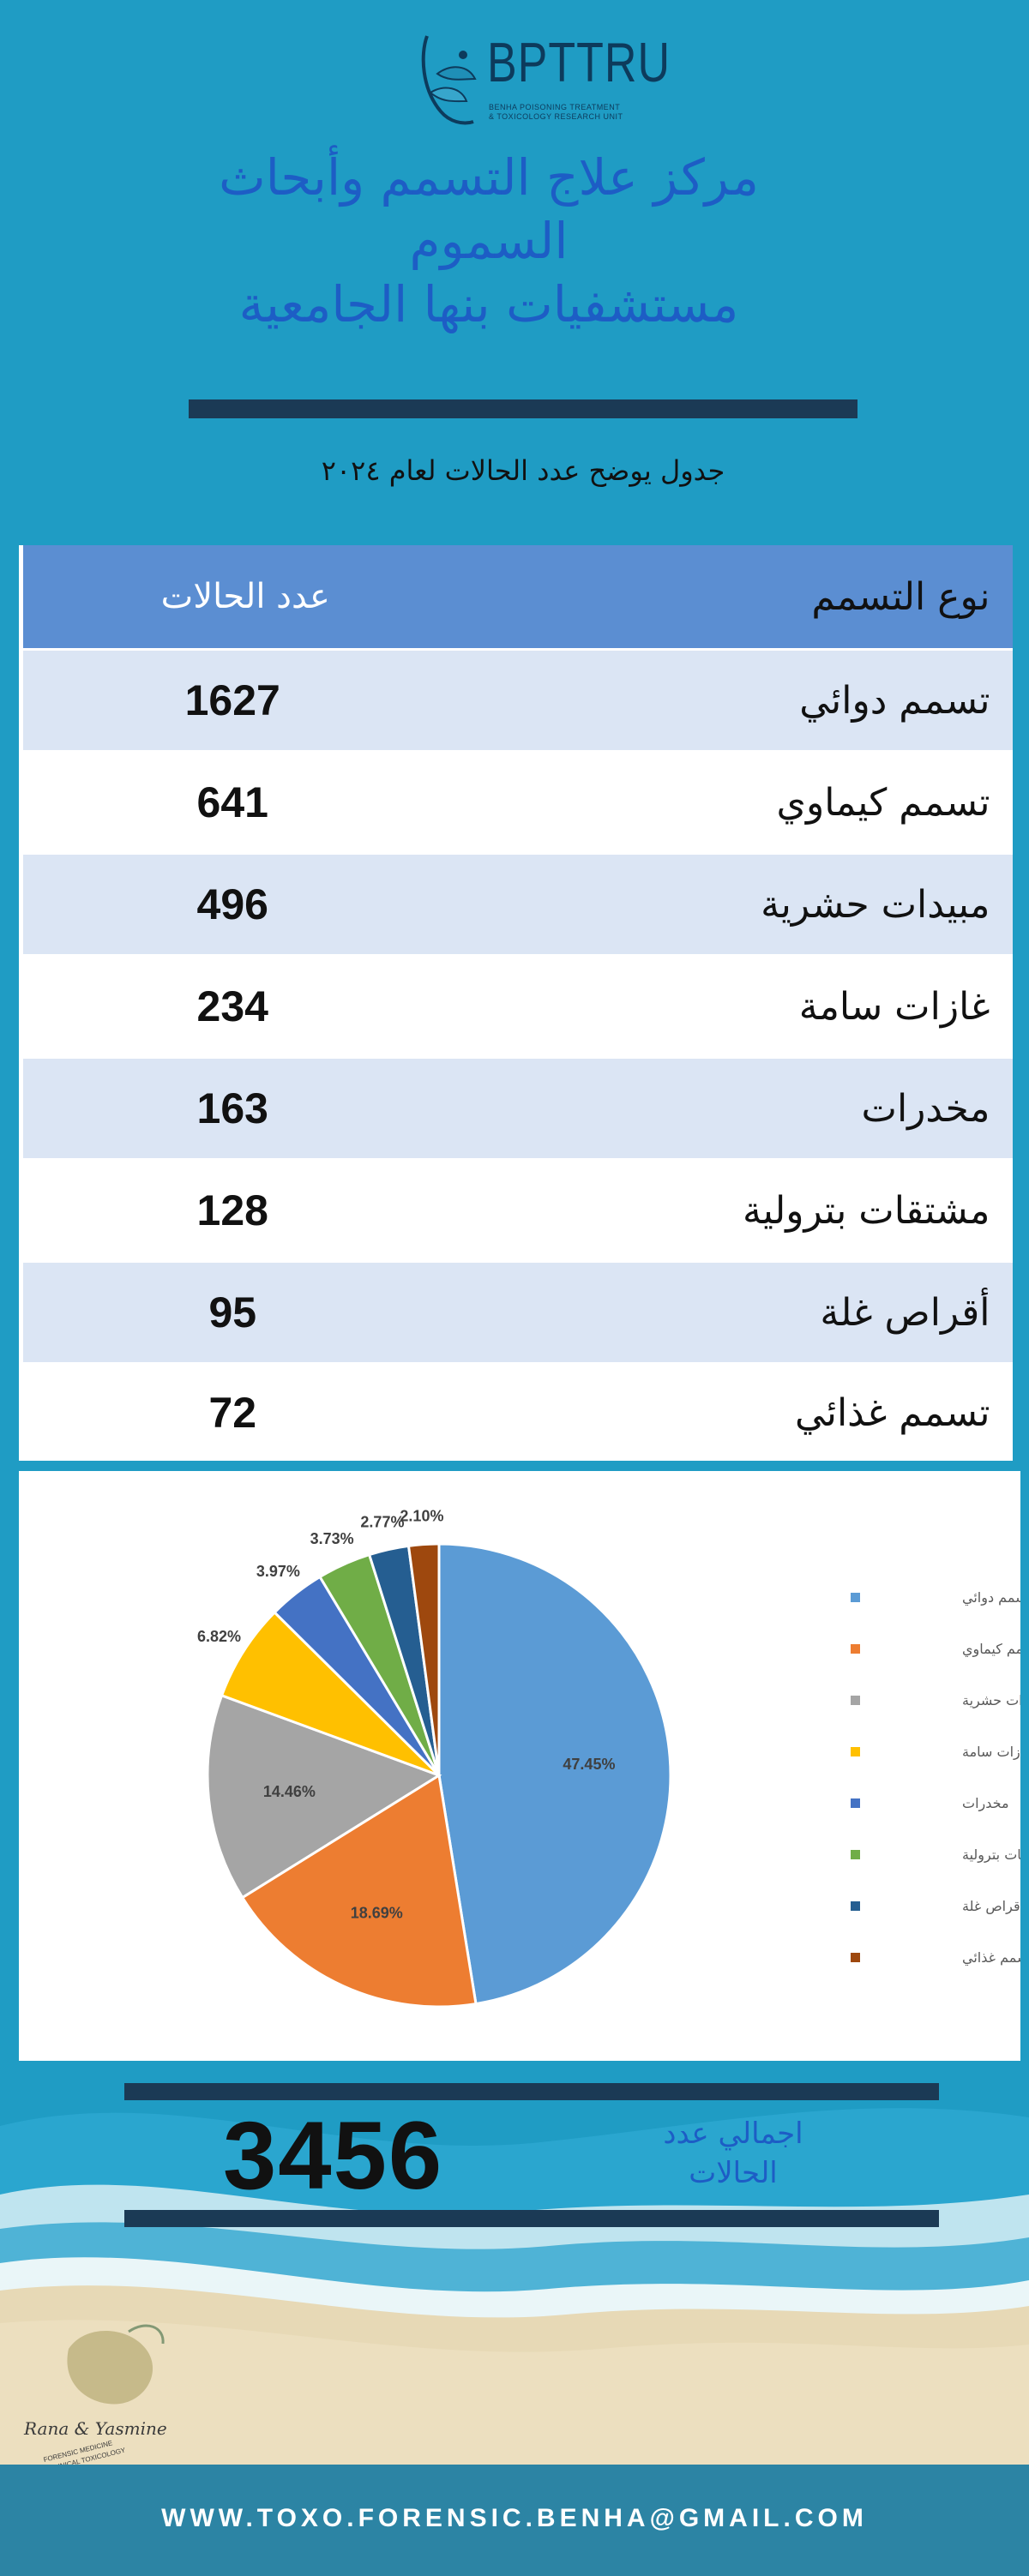 The image size is (1029, 2576). Describe the element at coordinates (295, 1312) in the screenshot. I see `cell-count: 95` at that location.